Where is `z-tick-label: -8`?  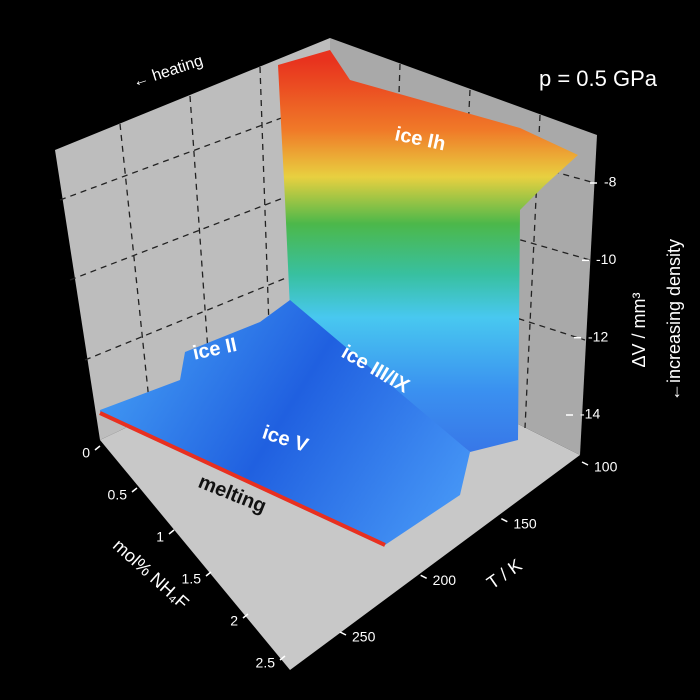 z-tick-label: -8 is located at coordinates (610, 182).